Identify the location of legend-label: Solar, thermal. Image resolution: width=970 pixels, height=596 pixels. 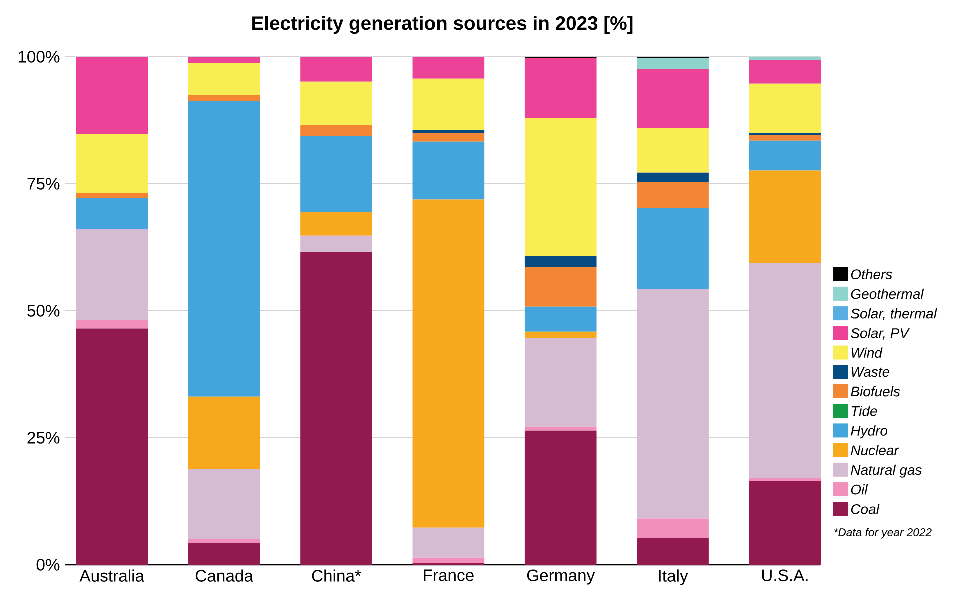
(894, 314).